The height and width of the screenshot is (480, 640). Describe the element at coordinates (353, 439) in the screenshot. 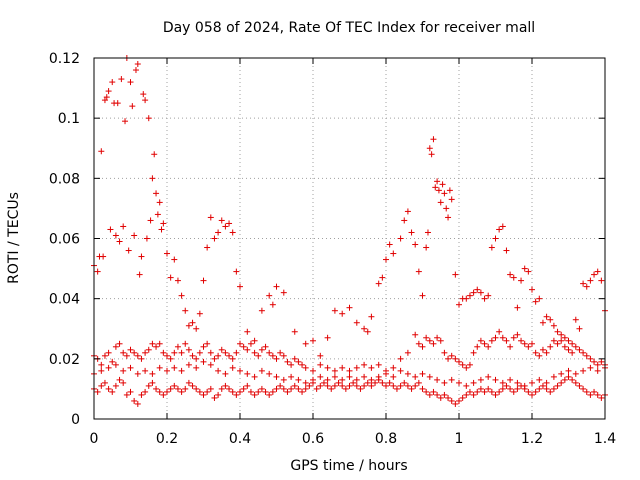

I see `x-tick-labels: 0 0.2 0.4 0.6 0.8 1 1.2 1.4` at that location.